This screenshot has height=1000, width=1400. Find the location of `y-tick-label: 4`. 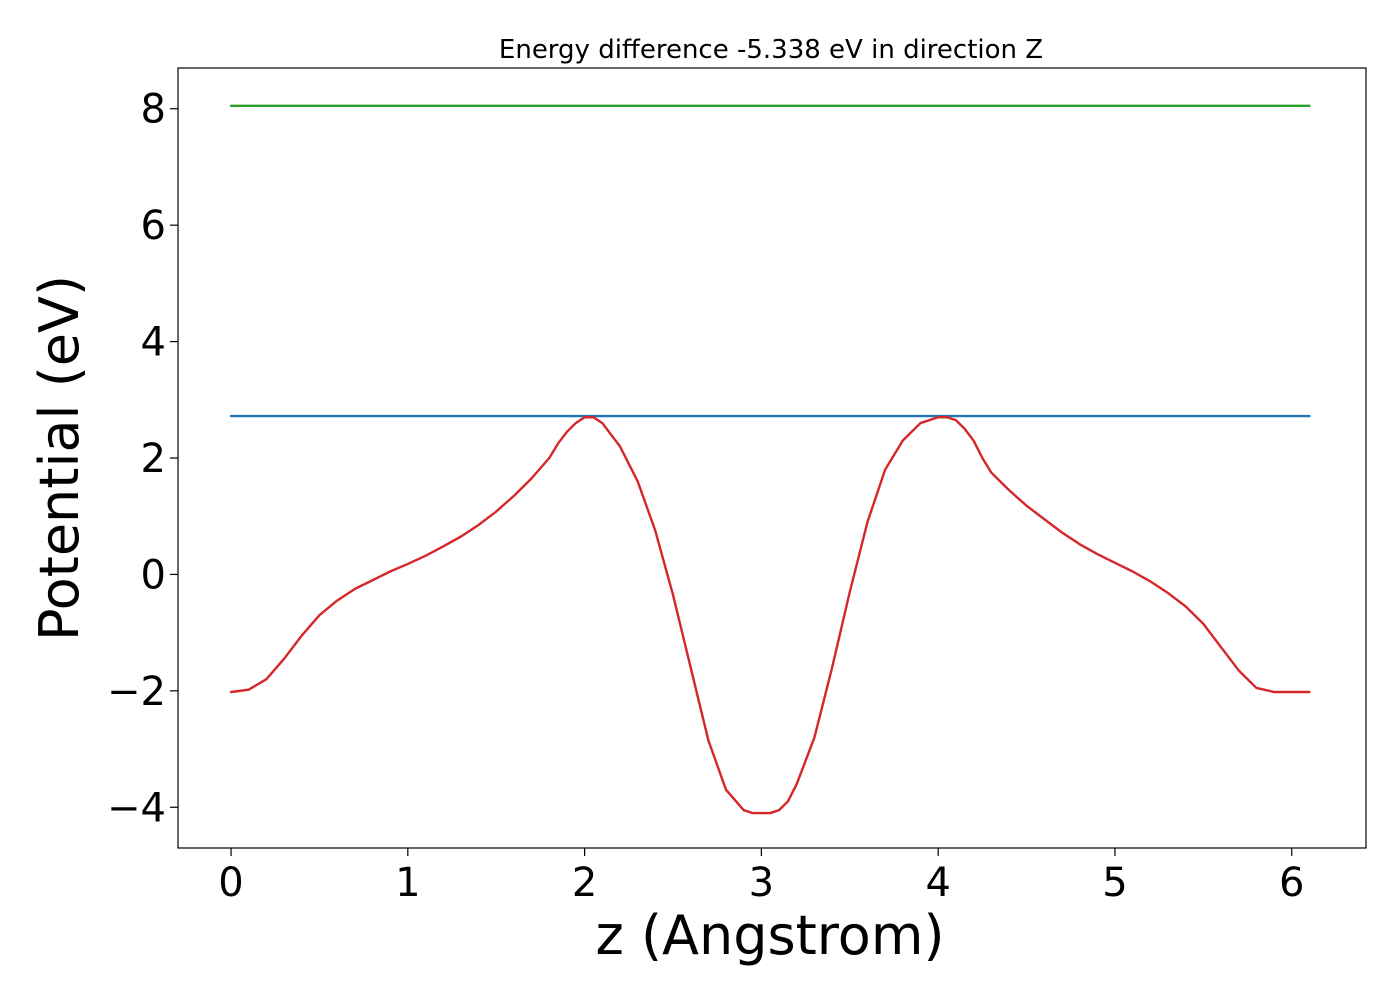

y-tick-label: 4 is located at coordinates (153, 343).